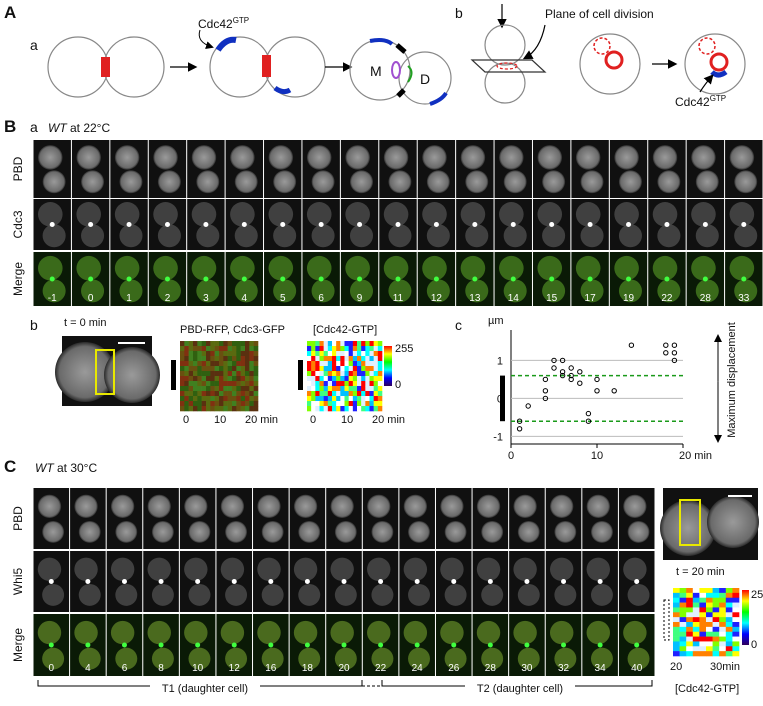  What do you see at coordinates (345, 376) in the screenshot?
I see `kymograph` at bounding box center [345, 376].